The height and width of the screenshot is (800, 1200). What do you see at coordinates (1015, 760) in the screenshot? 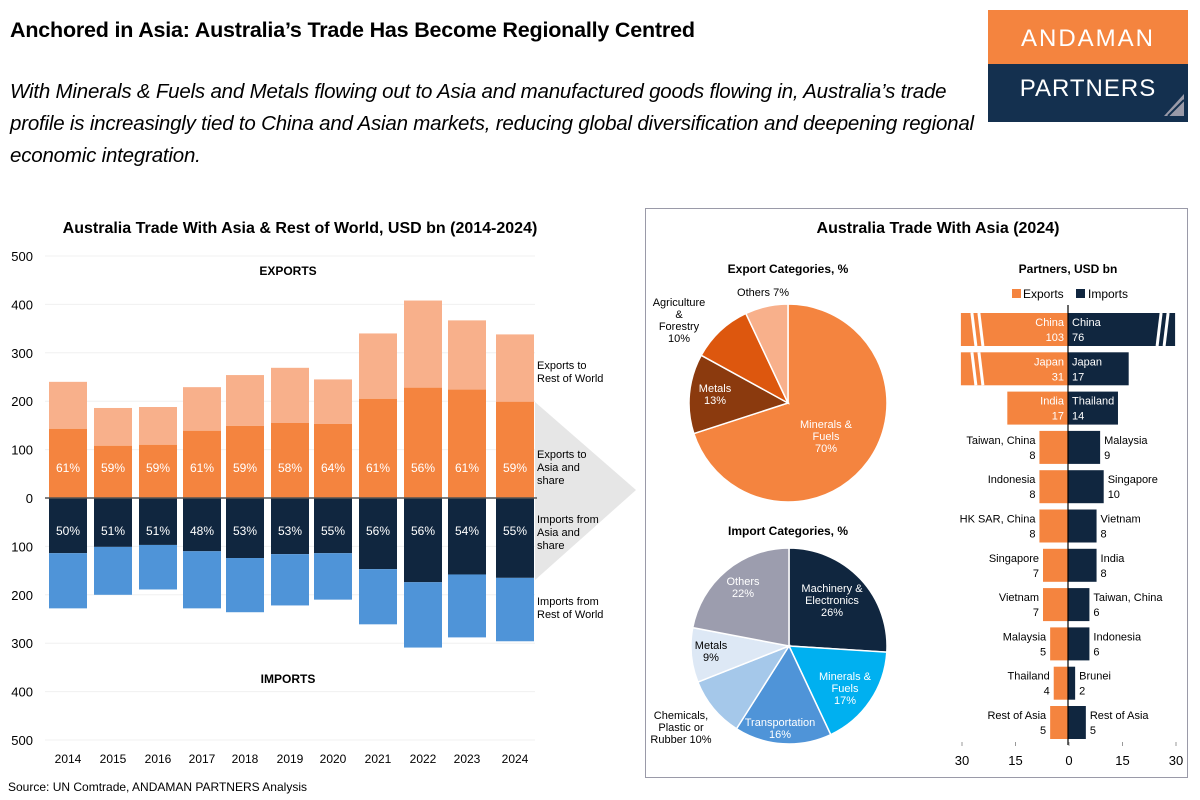
I see `partners-x-tick-label: 15` at bounding box center [1015, 760].